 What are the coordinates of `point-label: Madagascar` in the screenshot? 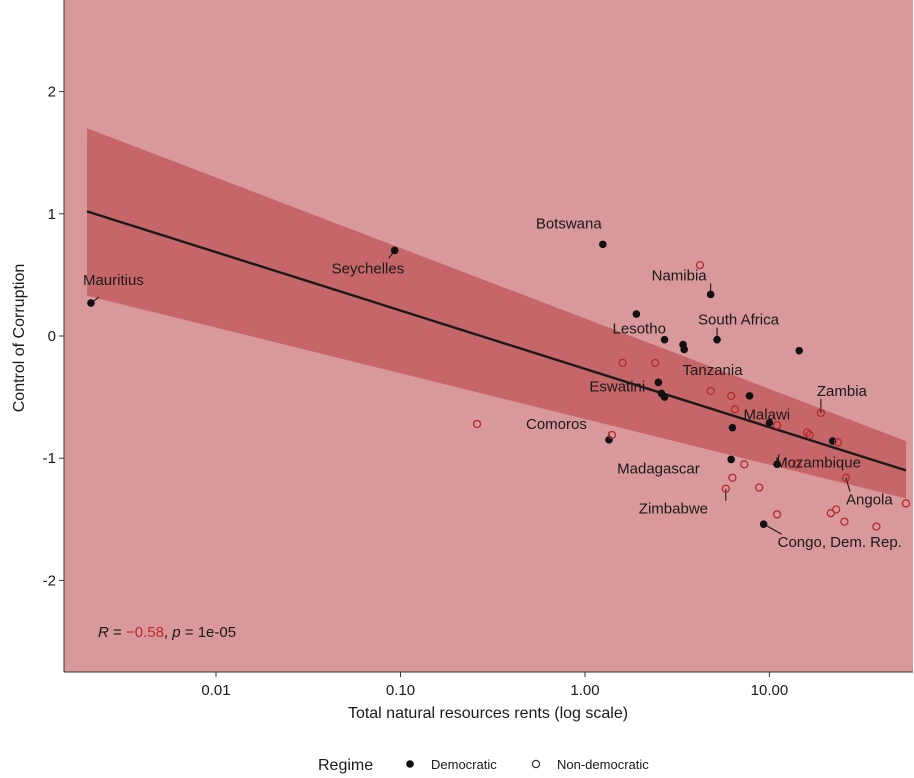 It's located at (658, 468).